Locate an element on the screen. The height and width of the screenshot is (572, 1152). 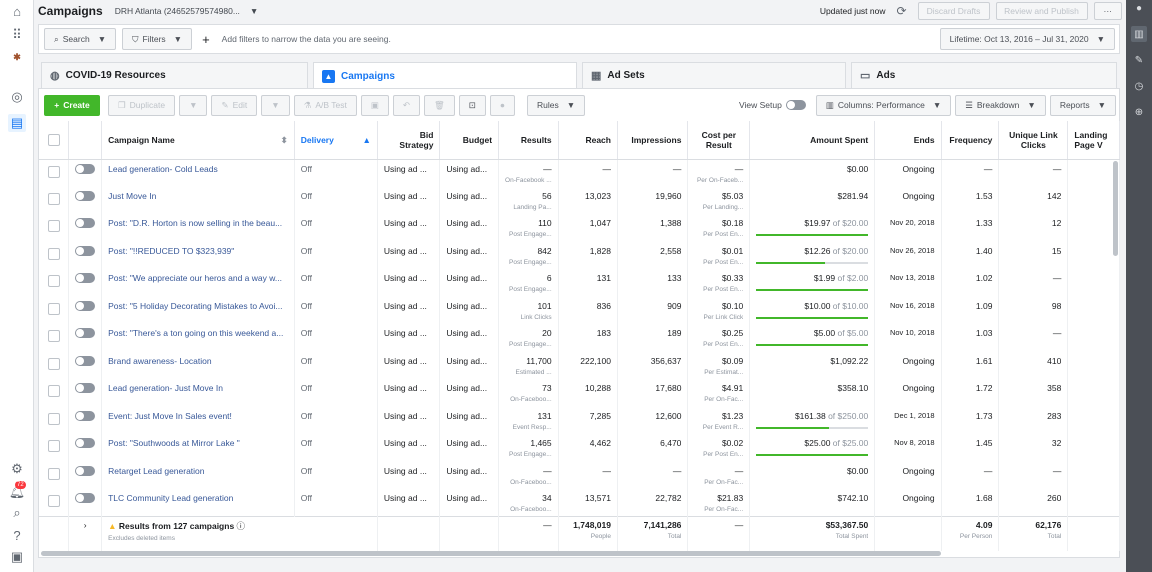
account-logo-icon: ✱ is located at coordinates (17, 56).